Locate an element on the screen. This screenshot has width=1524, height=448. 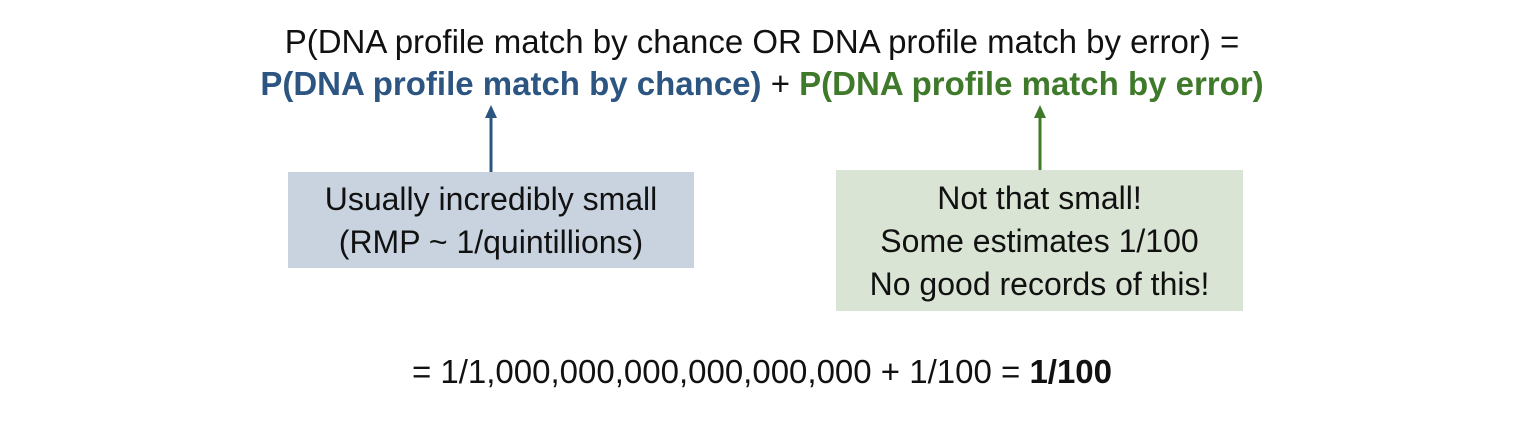
error-term: P(DNA profile match by error) is located at coordinates (1031, 83).